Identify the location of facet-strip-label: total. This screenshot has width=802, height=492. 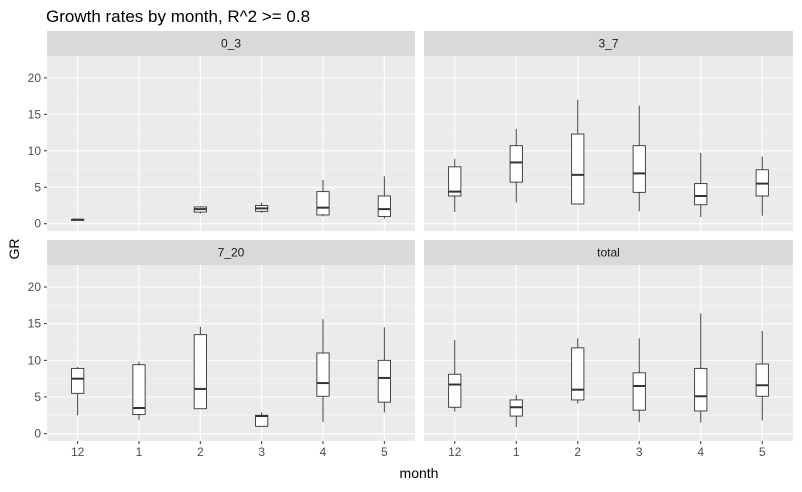
(608, 253).